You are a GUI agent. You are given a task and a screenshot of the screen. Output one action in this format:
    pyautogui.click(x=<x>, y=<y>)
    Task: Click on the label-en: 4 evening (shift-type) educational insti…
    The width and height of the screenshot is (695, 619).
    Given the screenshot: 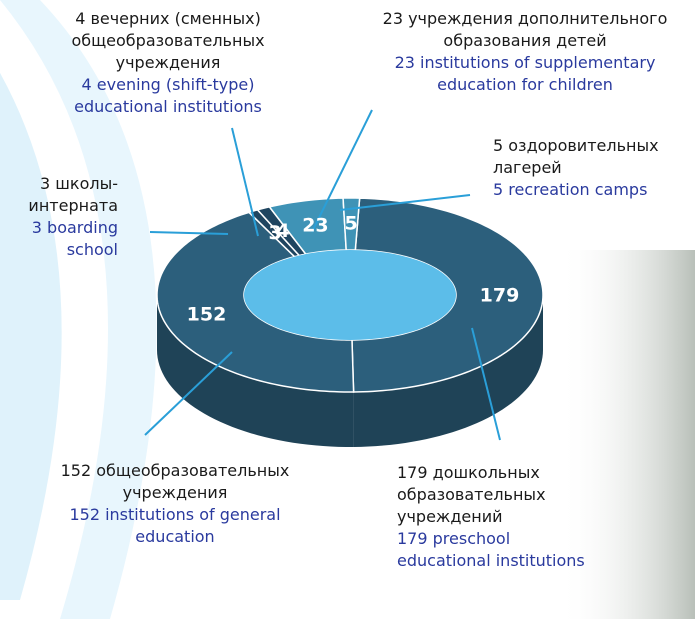 What is the action you would take?
    pyautogui.click(x=168, y=95)
    